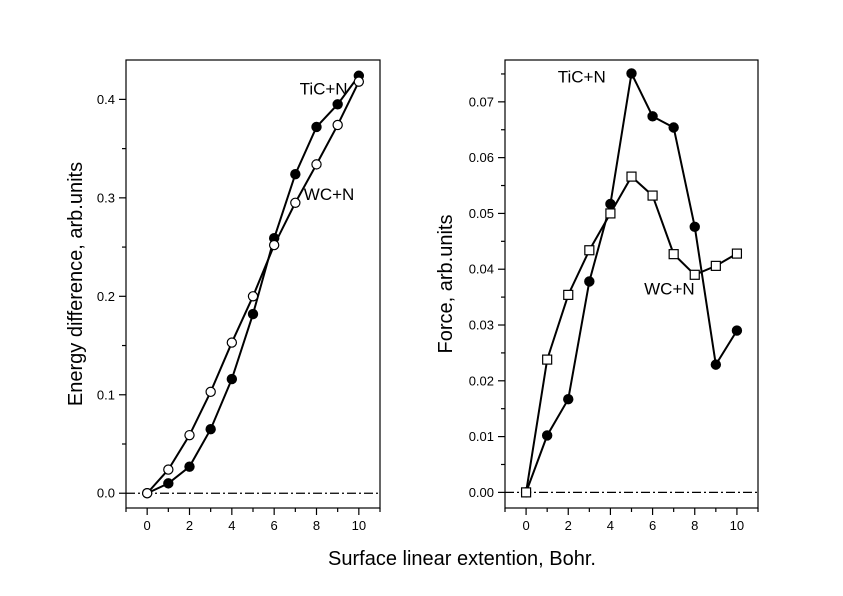 The height and width of the screenshot is (596, 843). What do you see at coordinates (106, 99) in the screenshot?
I see `y-tick-label: 0.4` at bounding box center [106, 99].